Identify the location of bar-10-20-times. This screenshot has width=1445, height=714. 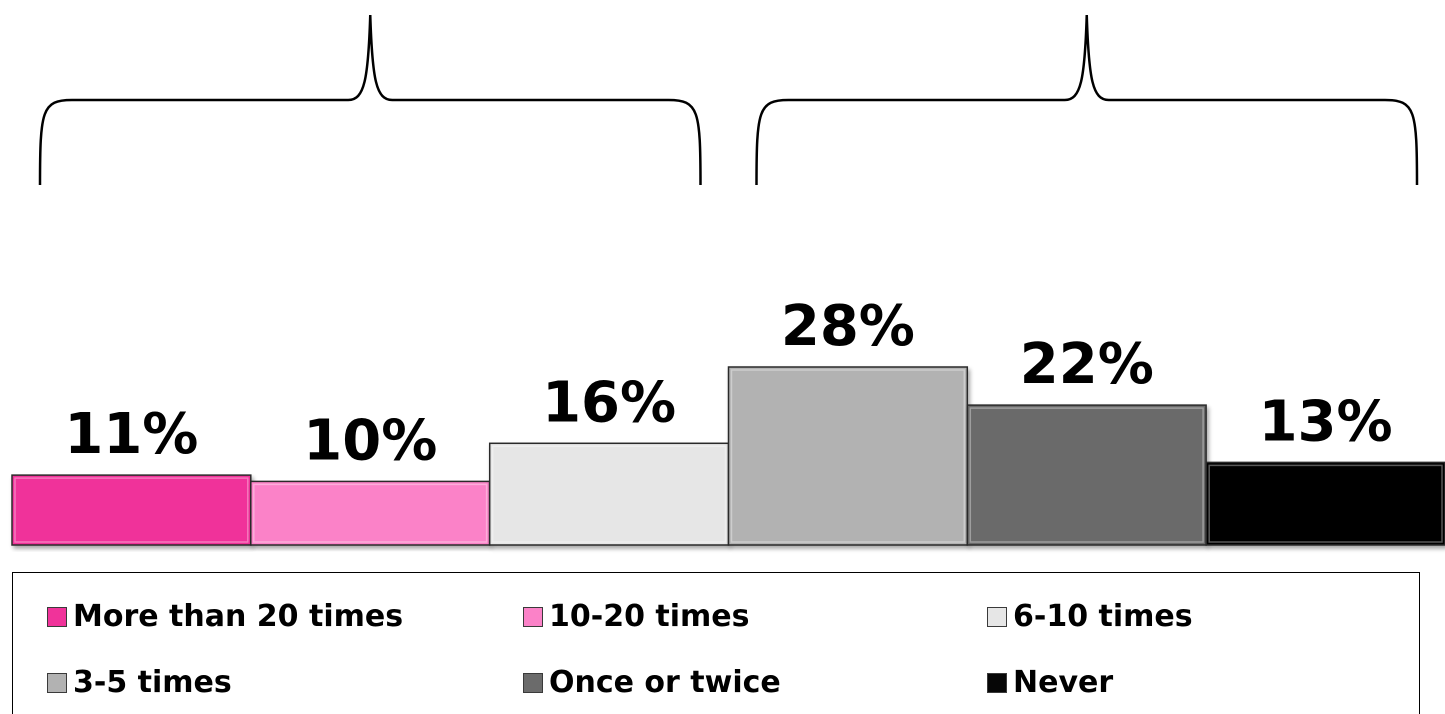
(370, 513).